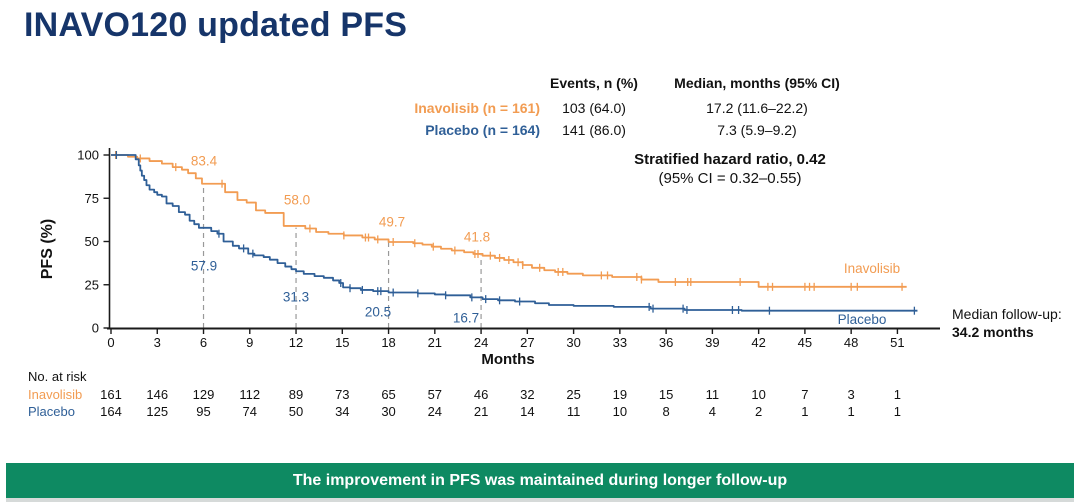 This screenshot has height=504, width=1080. I want to click on y-tick-label: 25, so click(92, 284).